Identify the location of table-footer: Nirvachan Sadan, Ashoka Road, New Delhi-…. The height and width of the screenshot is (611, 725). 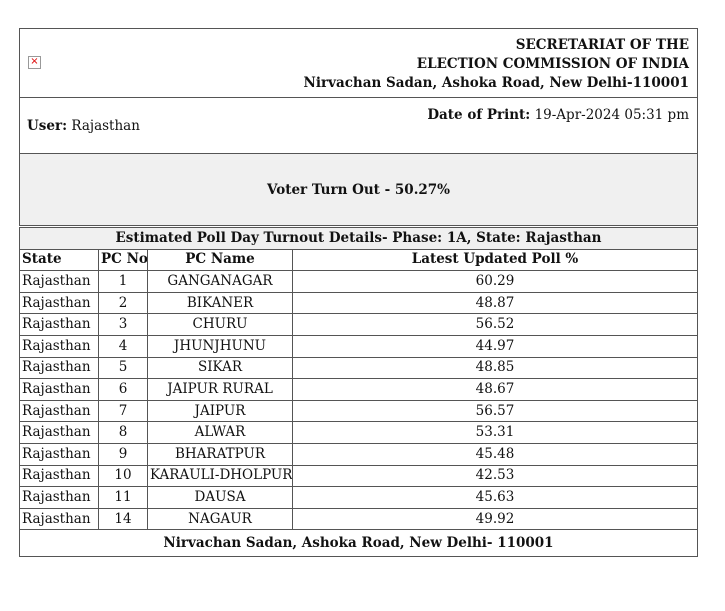
(358, 543).